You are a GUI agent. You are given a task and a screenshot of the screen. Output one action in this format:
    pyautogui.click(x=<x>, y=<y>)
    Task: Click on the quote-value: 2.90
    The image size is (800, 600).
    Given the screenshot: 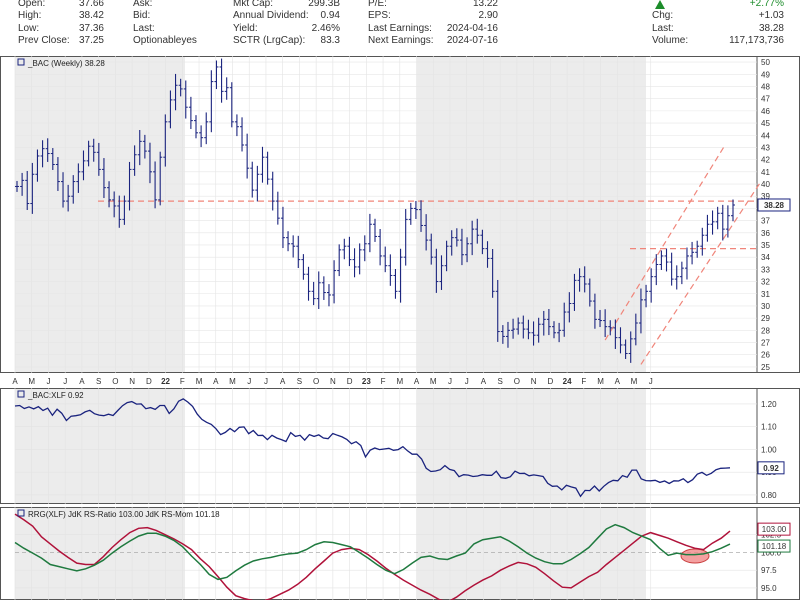 What is the action you would take?
    pyautogui.click(x=488, y=15)
    